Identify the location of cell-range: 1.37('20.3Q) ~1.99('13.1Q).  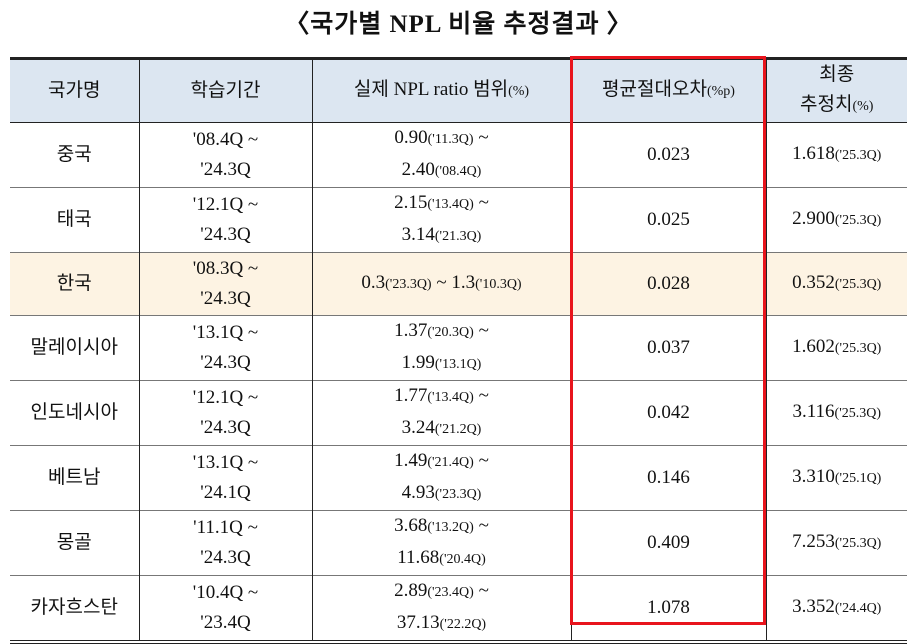
(441, 348).